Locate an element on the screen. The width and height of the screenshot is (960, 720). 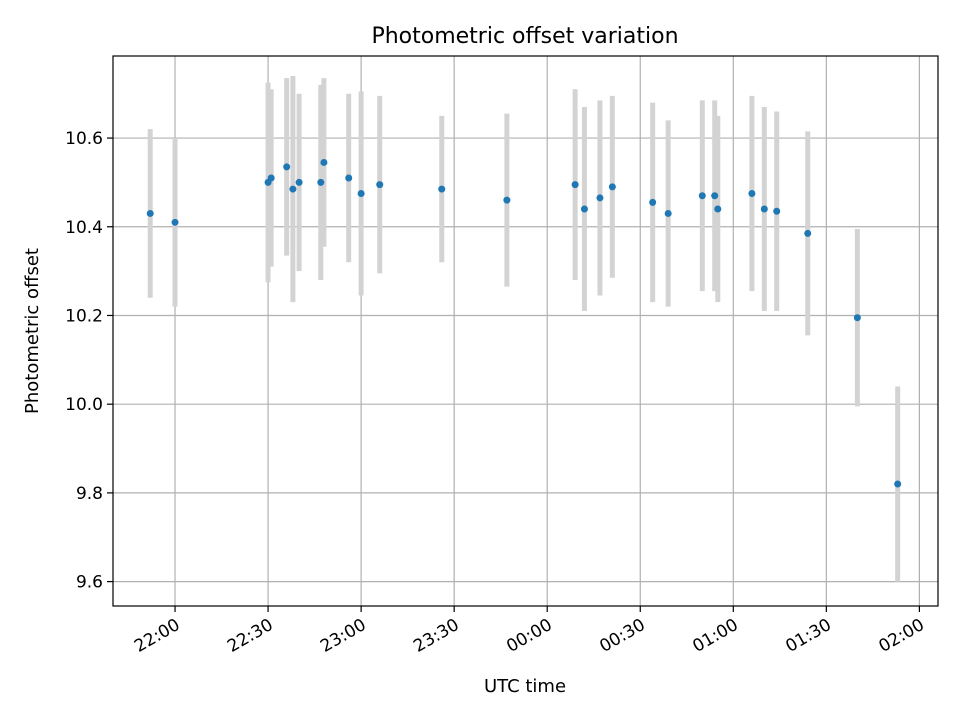
x-axis-title: UTC time is located at coordinates (525, 686).